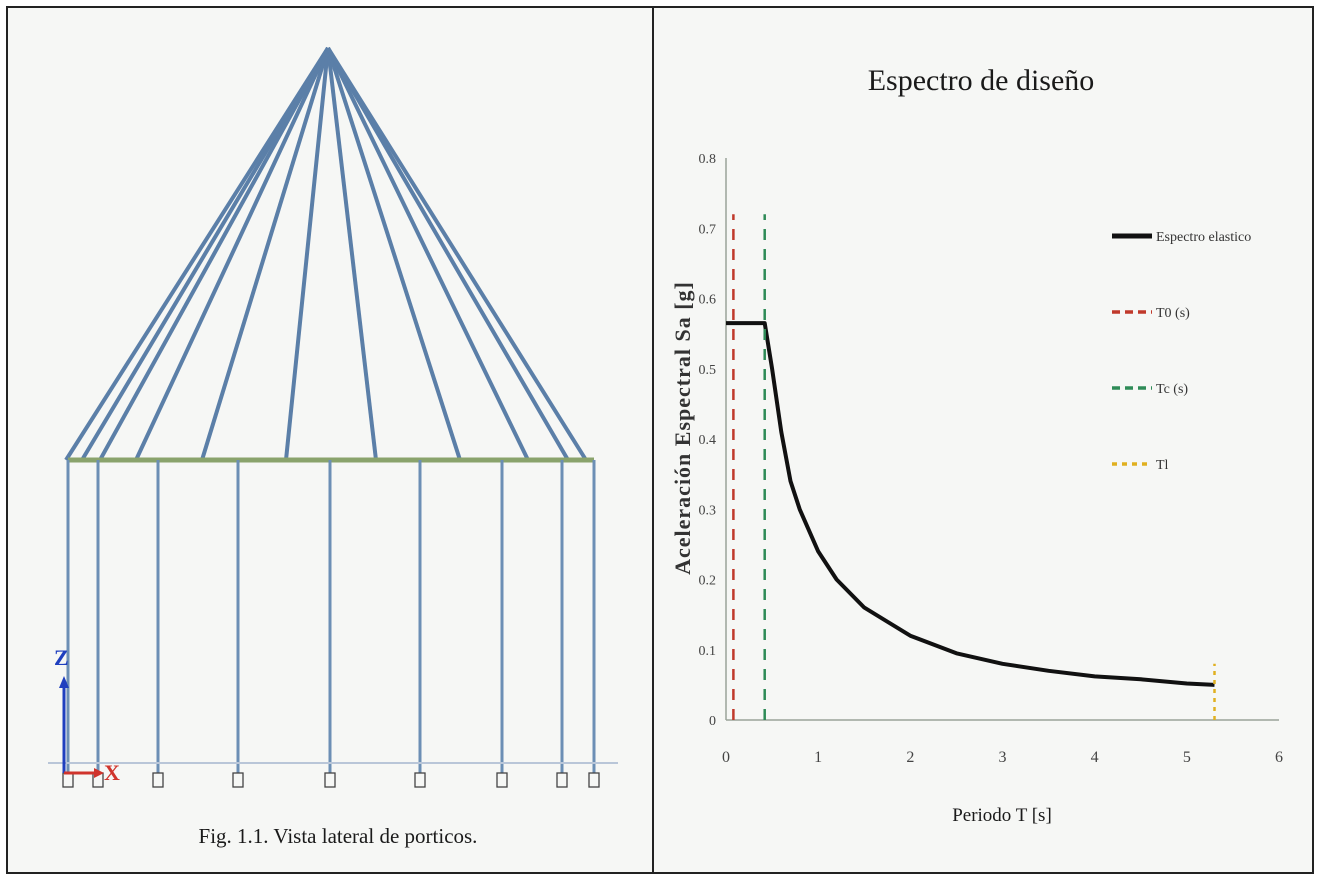 The width and height of the screenshot is (1322, 881). Describe the element at coordinates (910, 757) in the screenshot. I see `x-tick-label: 2` at that location.